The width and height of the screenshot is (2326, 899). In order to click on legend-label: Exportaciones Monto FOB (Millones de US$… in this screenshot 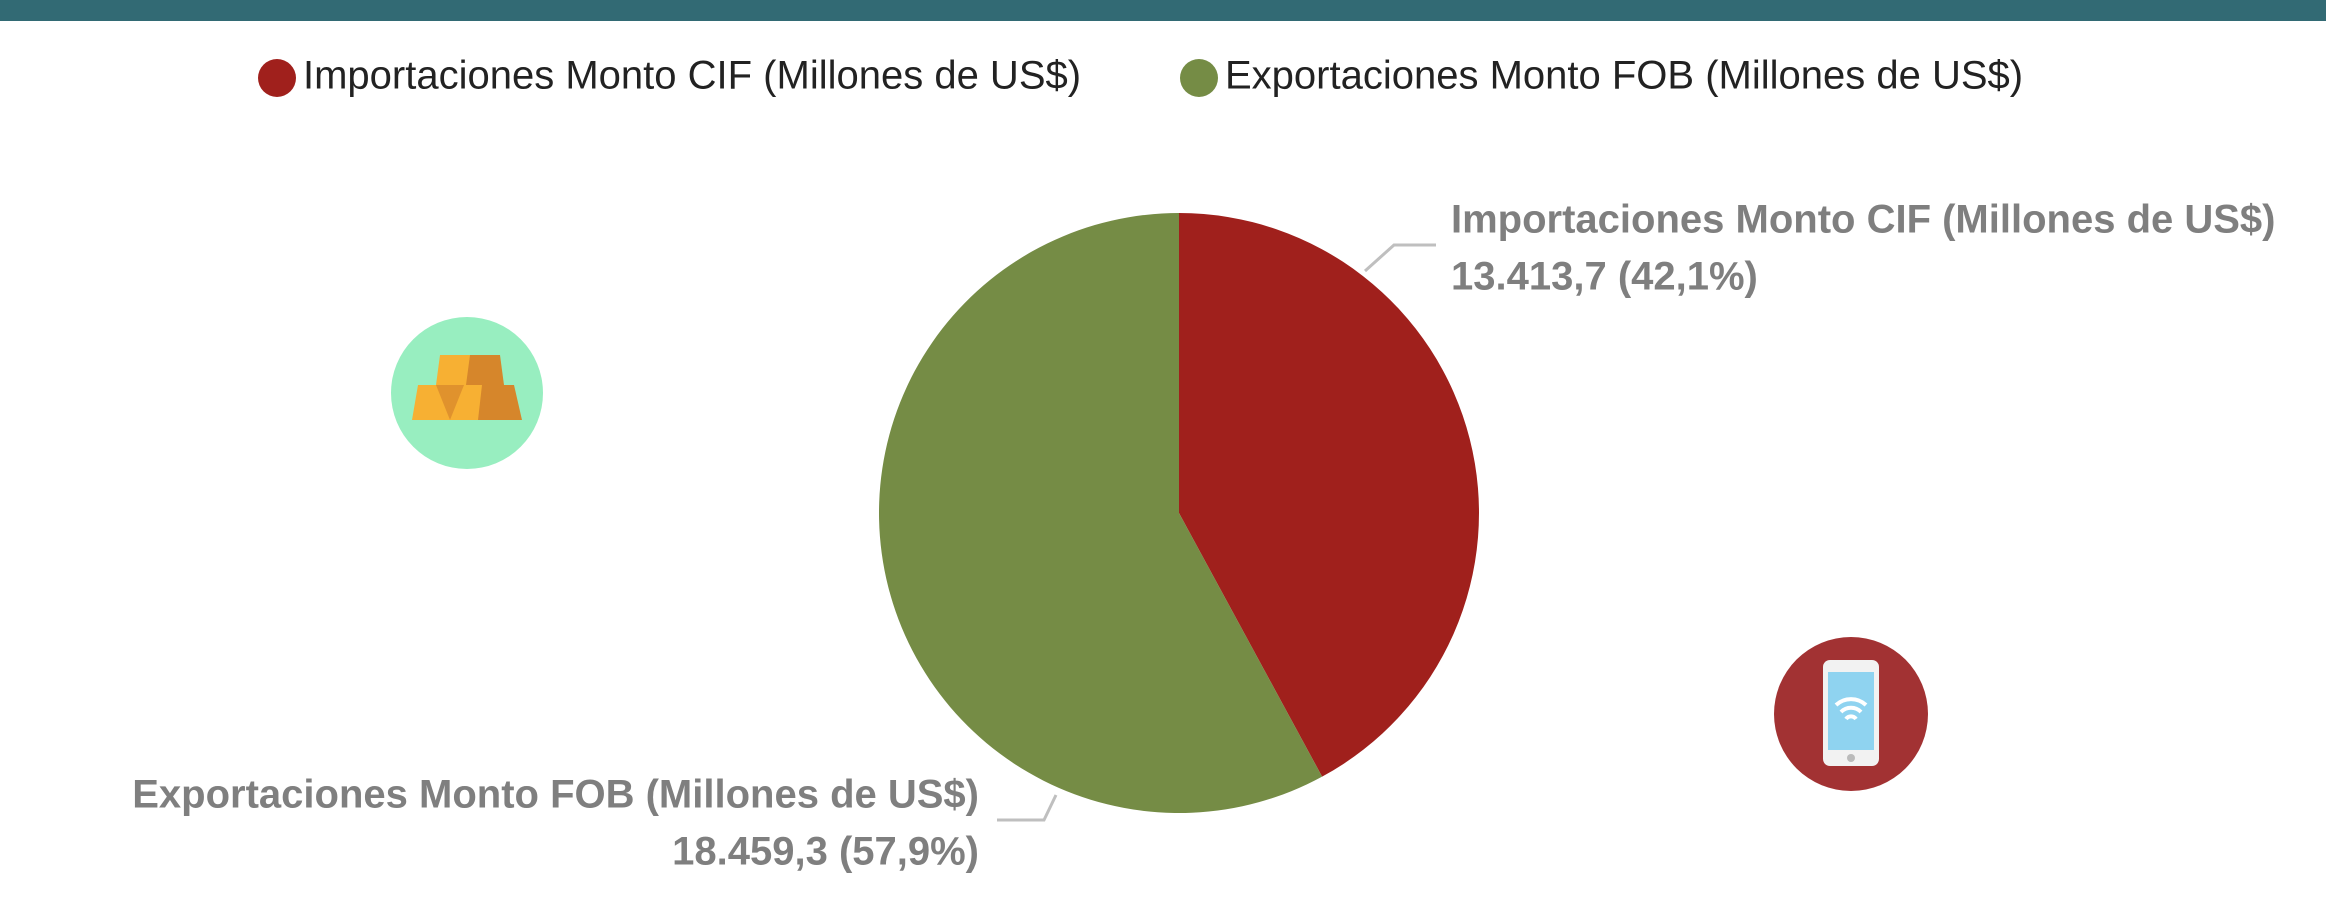, I will do `click(1624, 76)`.